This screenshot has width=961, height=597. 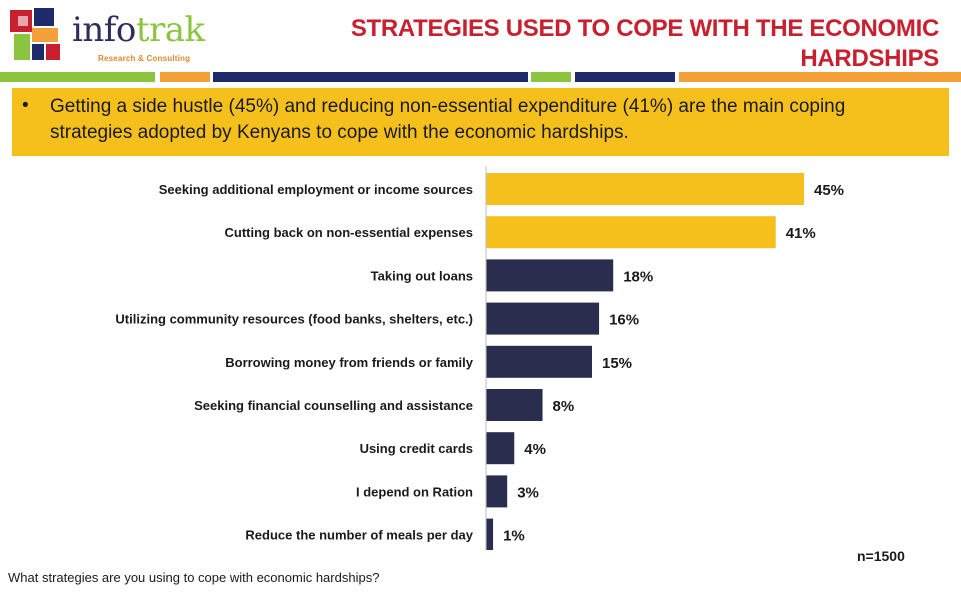 What do you see at coordinates (801, 233) in the screenshot?
I see `value-label: 41%` at bounding box center [801, 233].